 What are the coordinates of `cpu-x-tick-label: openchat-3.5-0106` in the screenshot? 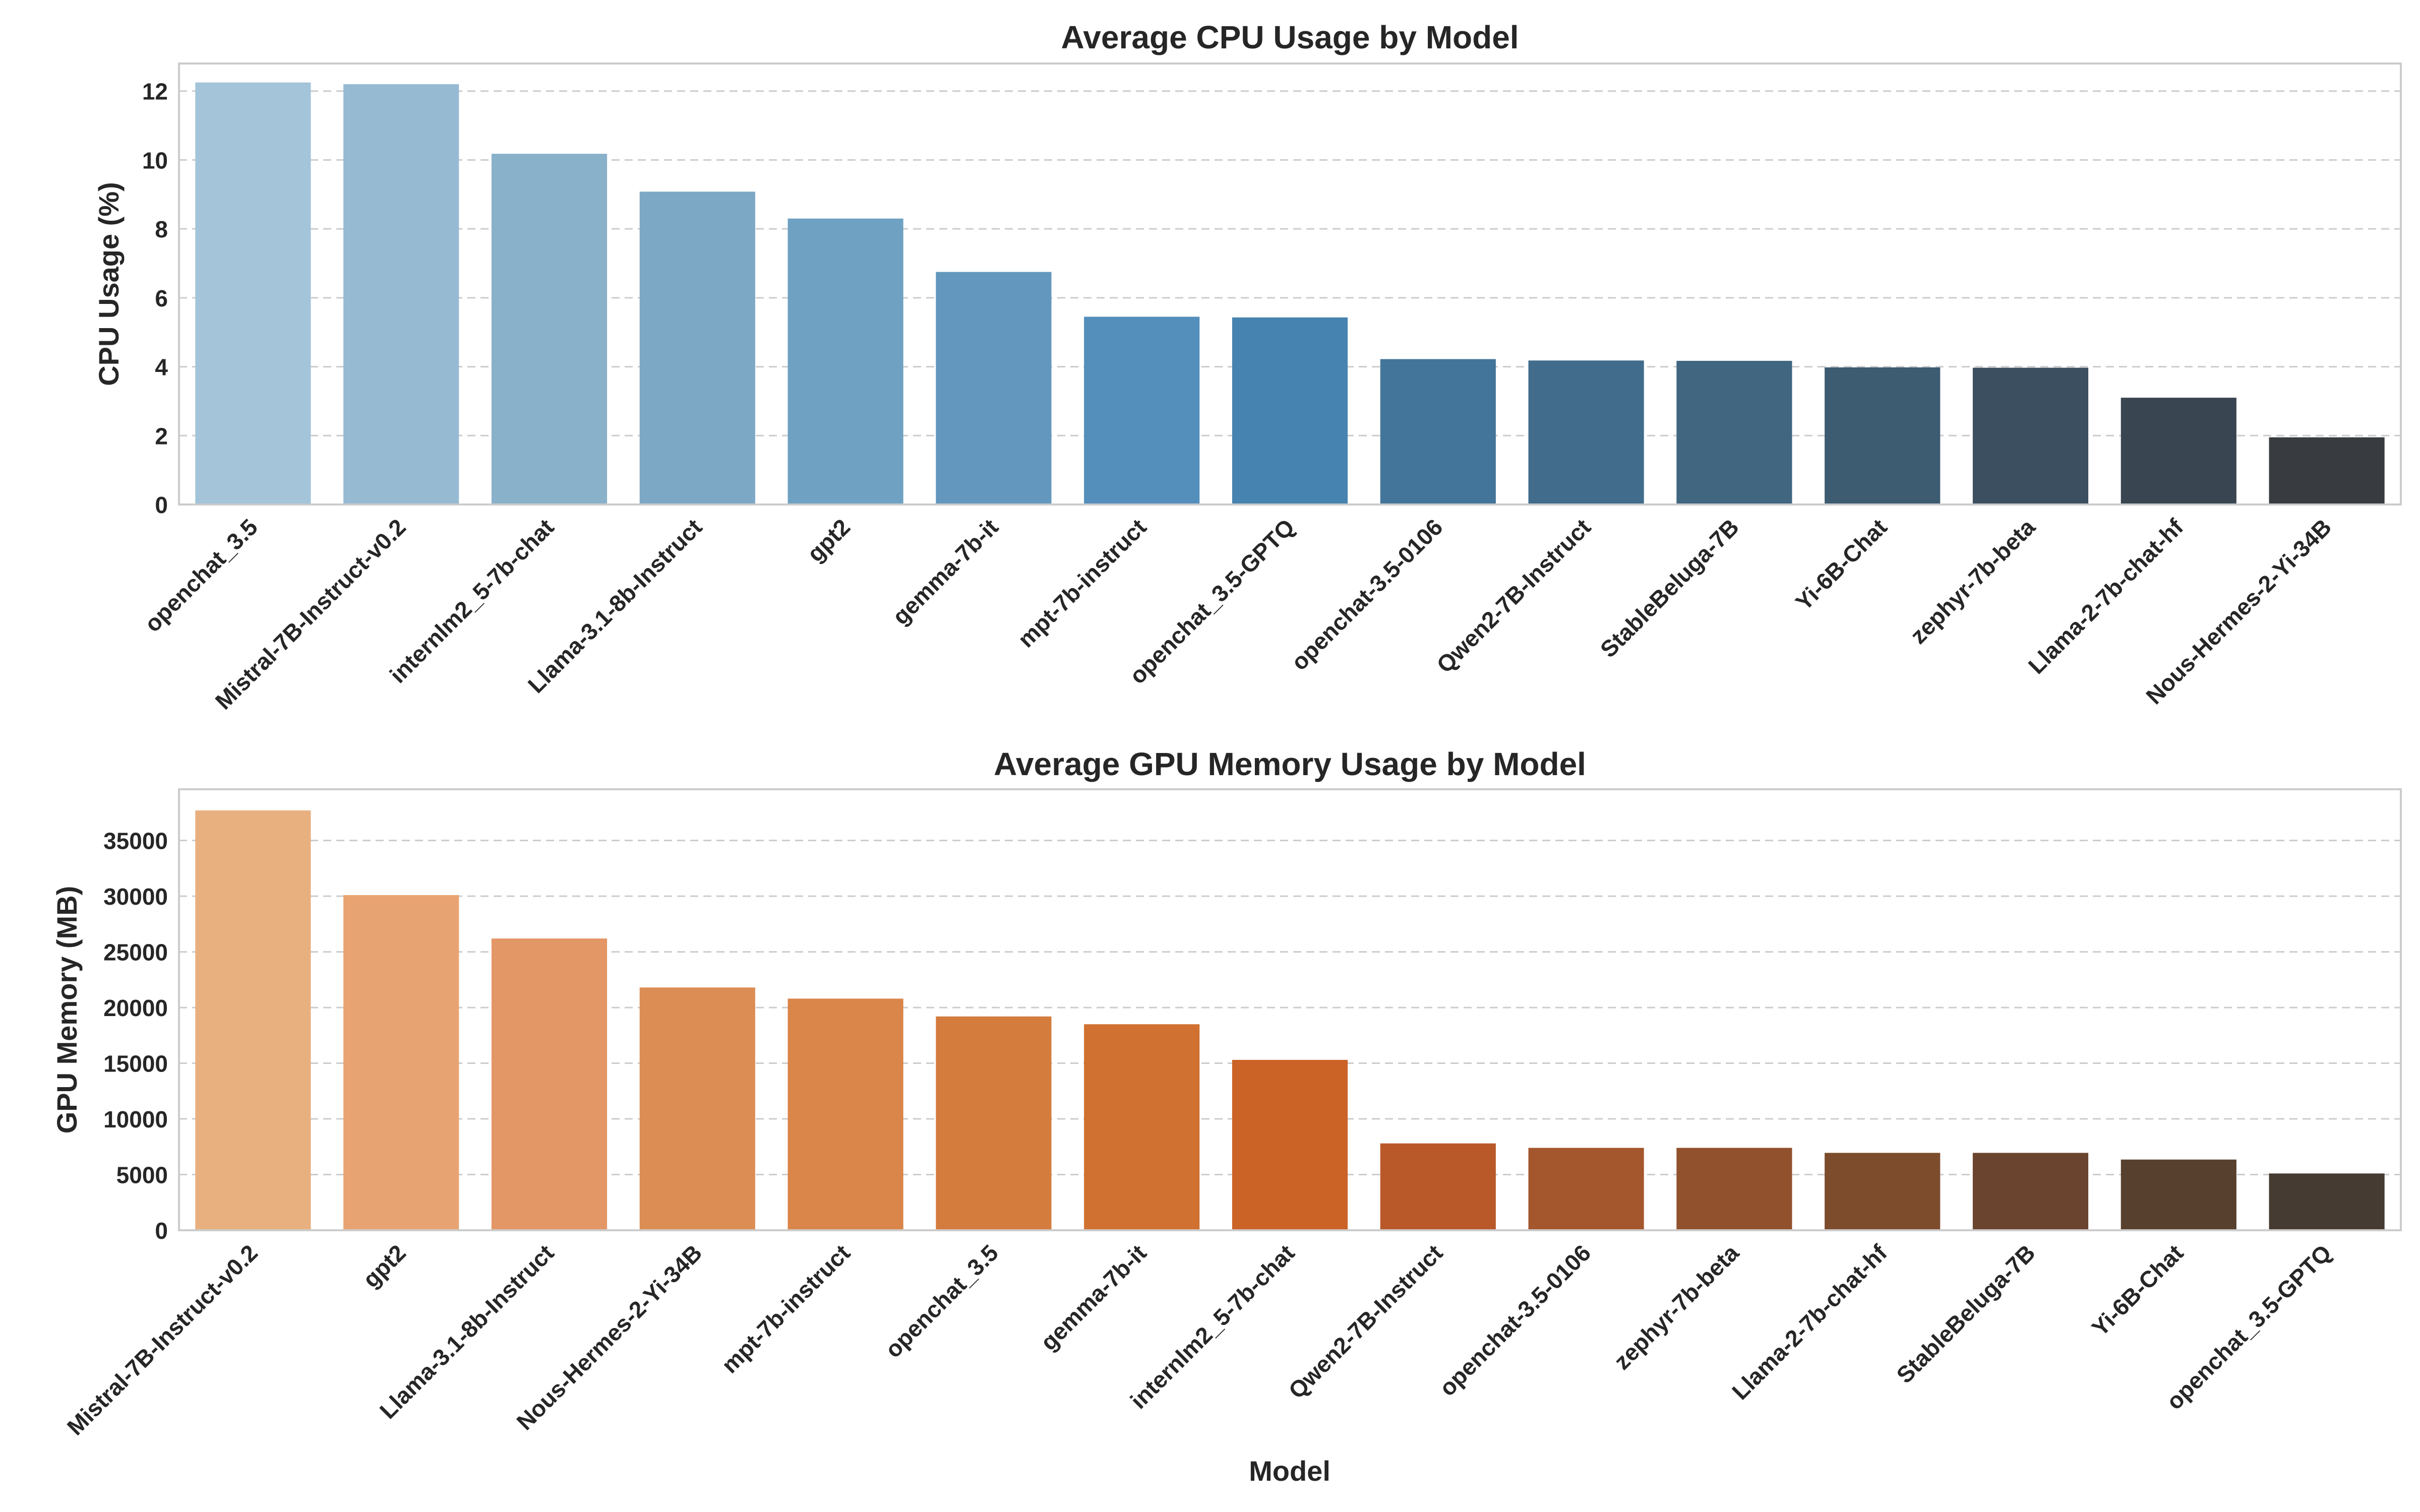 It's located at (1367, 594).